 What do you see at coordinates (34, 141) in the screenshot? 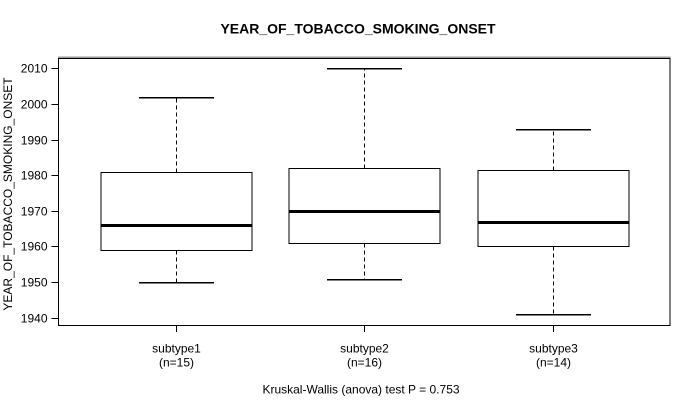
I see `y-tick-label: 1990` at bounding box center [34, 141].